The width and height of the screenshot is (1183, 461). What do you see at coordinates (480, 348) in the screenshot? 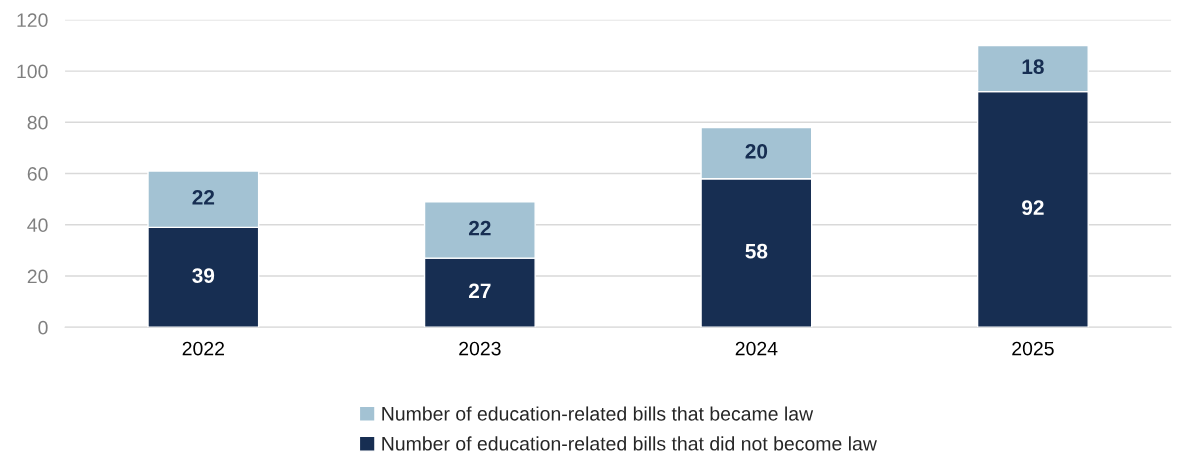
I see `x-tick-label: 2023` at bounding box center [480, 348].